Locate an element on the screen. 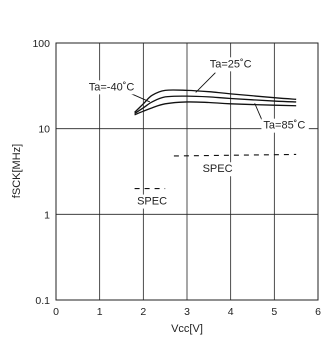 The image size is (325, 340). annotation-label: Ta=25˚C is located at coordinates (231, 64).